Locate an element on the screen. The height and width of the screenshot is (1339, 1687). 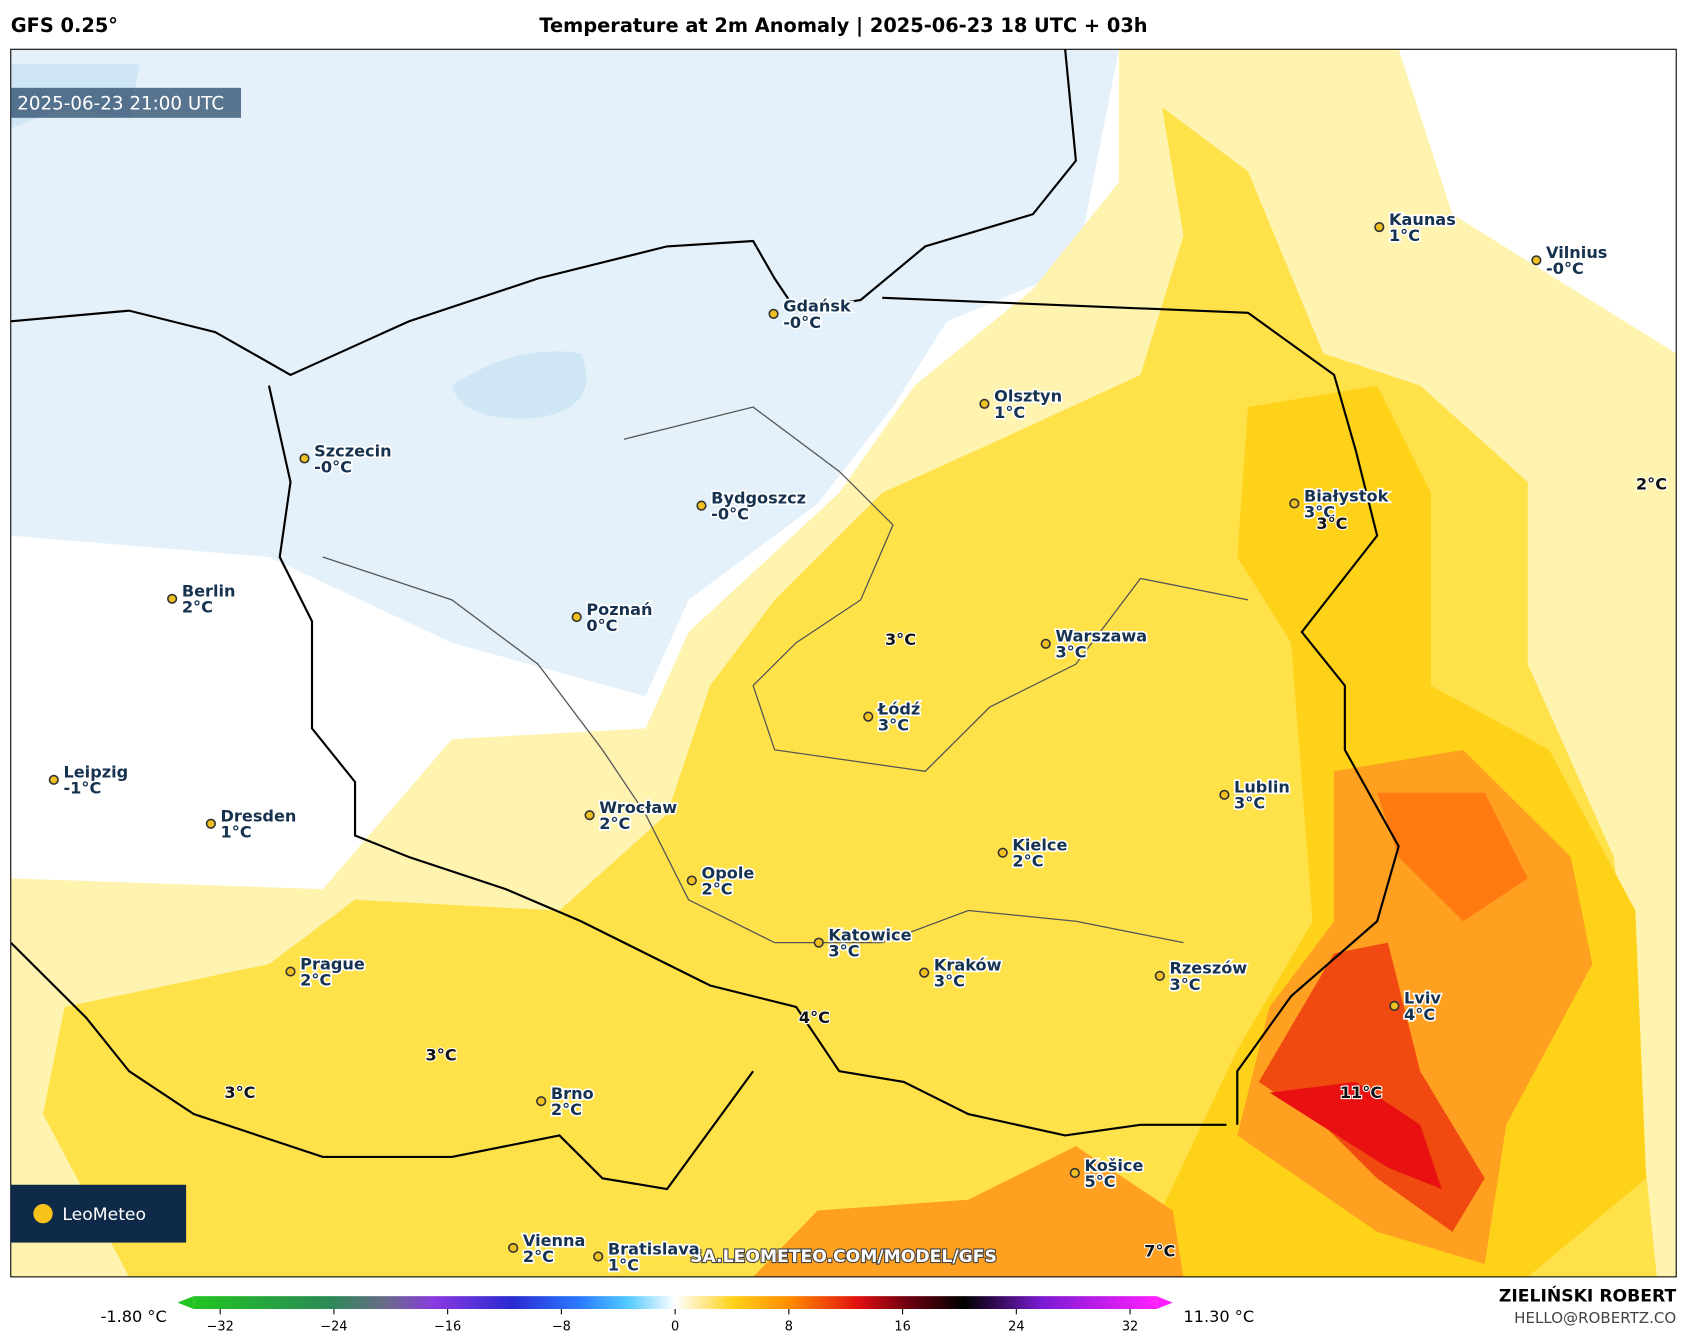
city-name: Kraków is located at coordinates (968, 965).